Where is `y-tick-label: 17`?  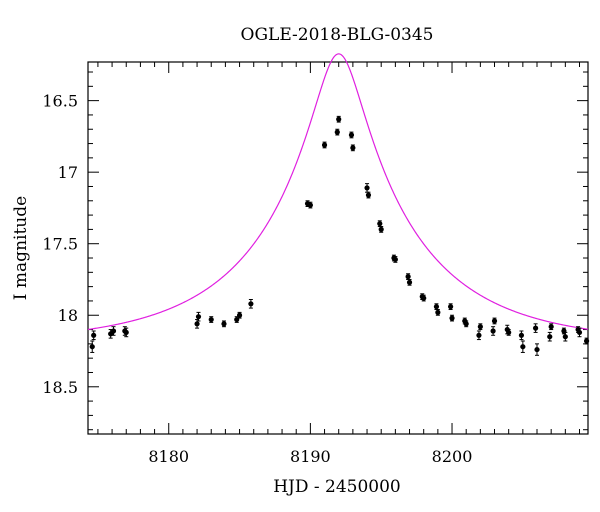
y-tick-label: 17 is located at coordinates (68, 172).